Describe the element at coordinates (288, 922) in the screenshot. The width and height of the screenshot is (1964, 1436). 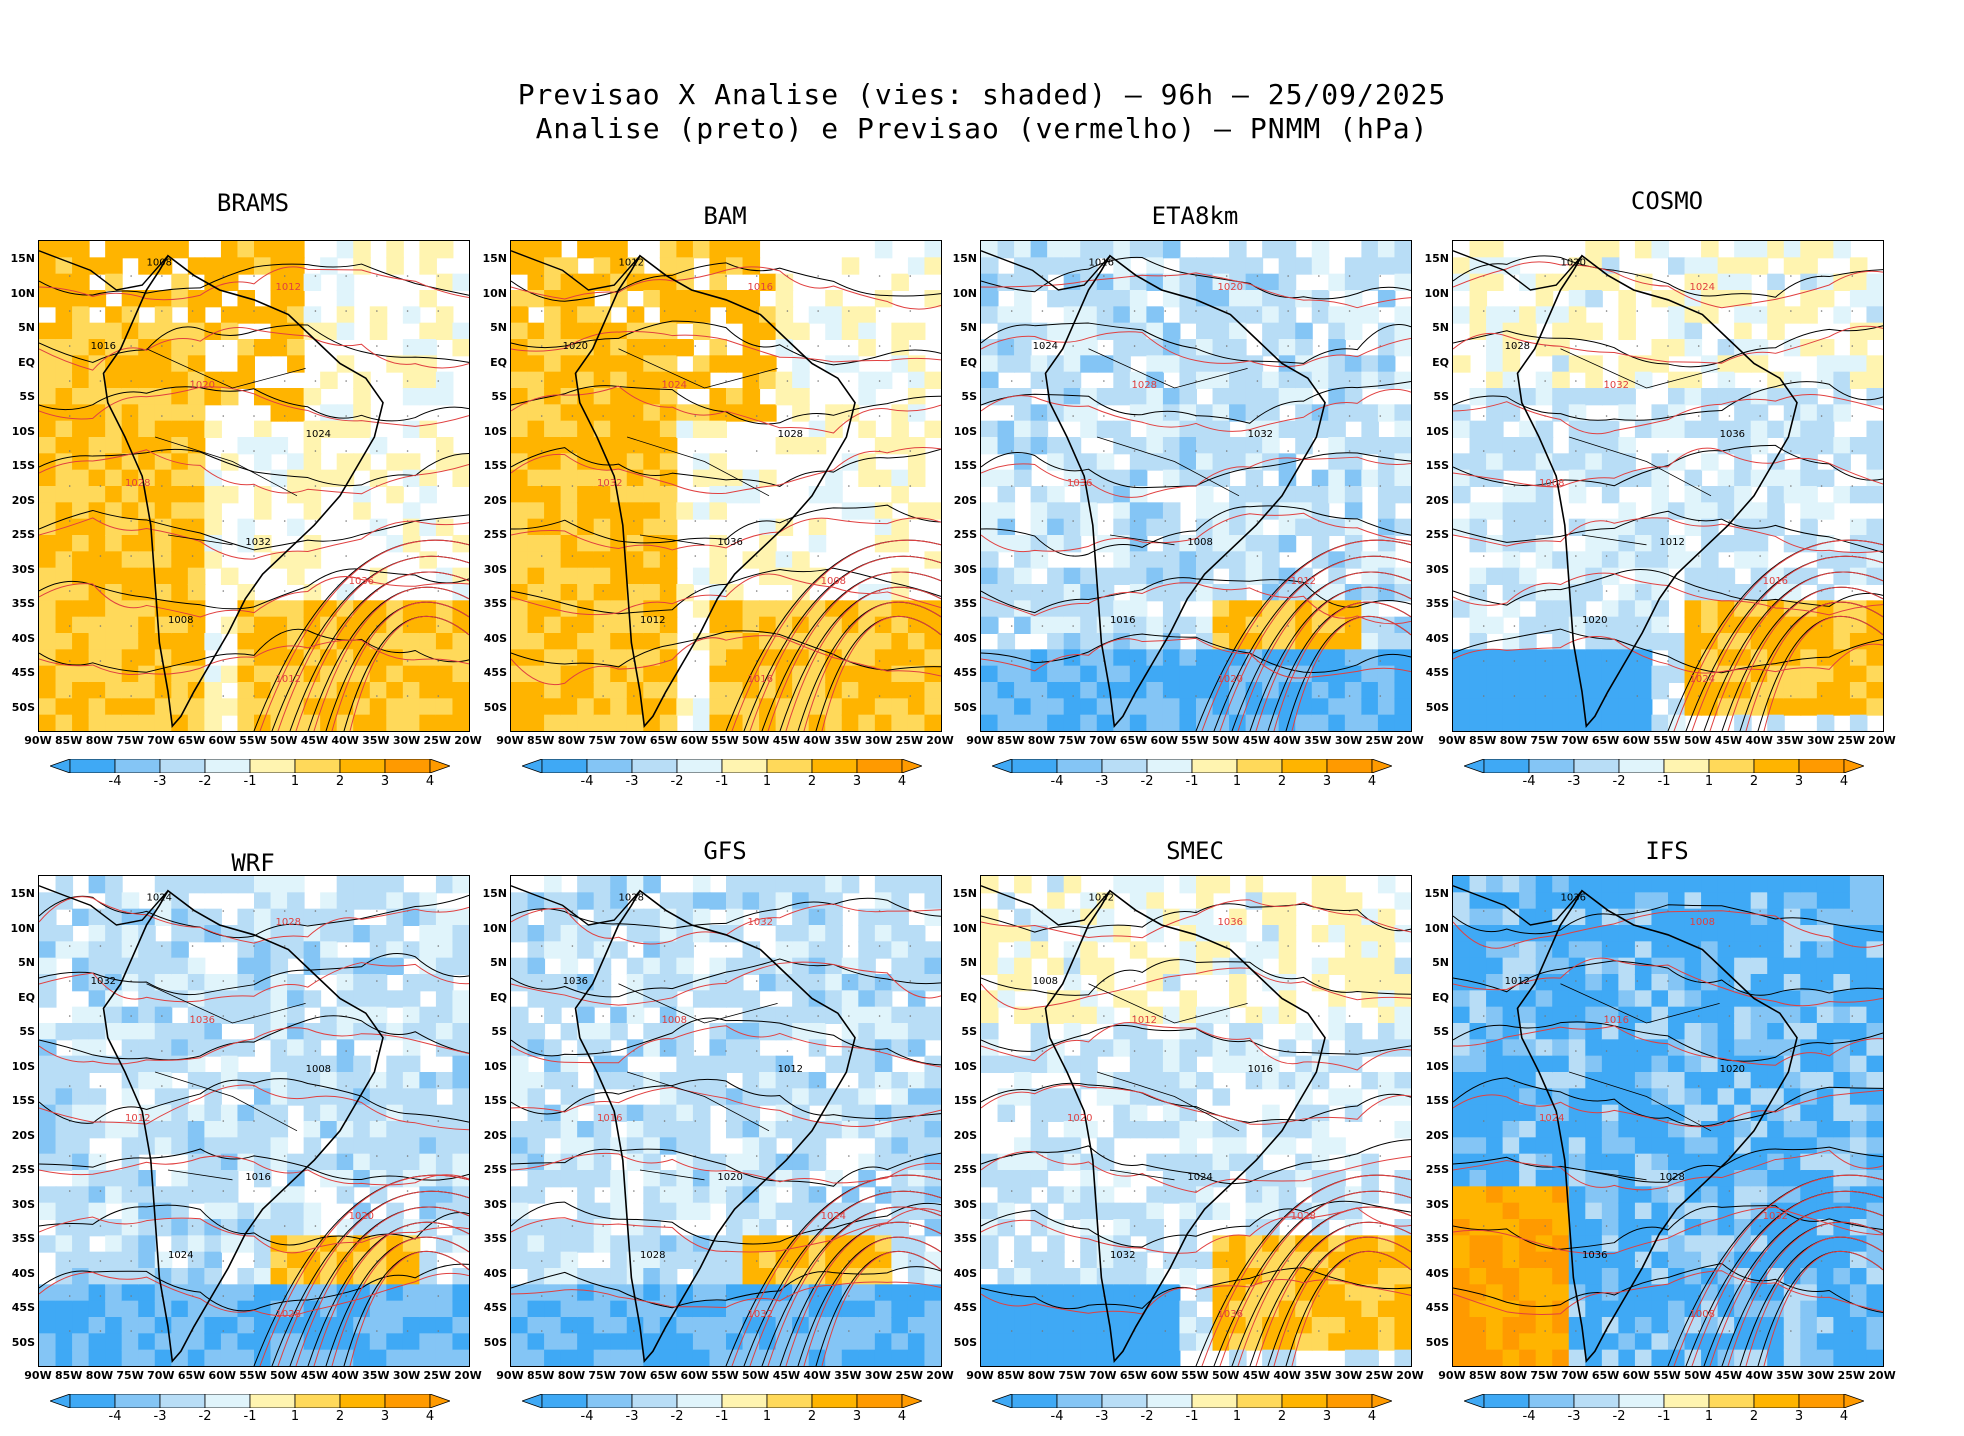
I see `isobar-label: 1028` at that location.